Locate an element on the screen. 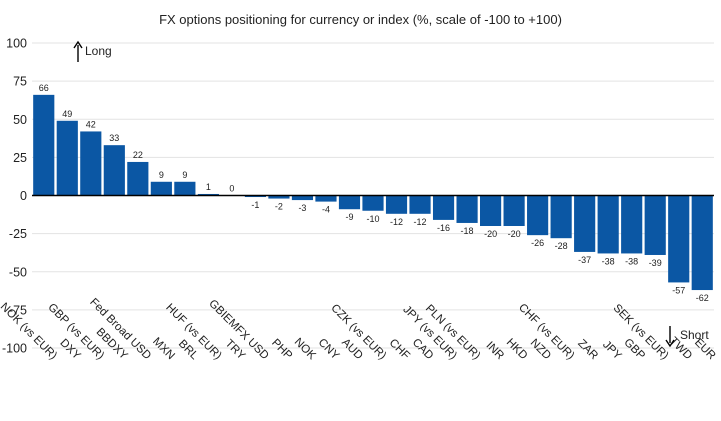  category-label: ZAR is located at coordinates (587, 349).